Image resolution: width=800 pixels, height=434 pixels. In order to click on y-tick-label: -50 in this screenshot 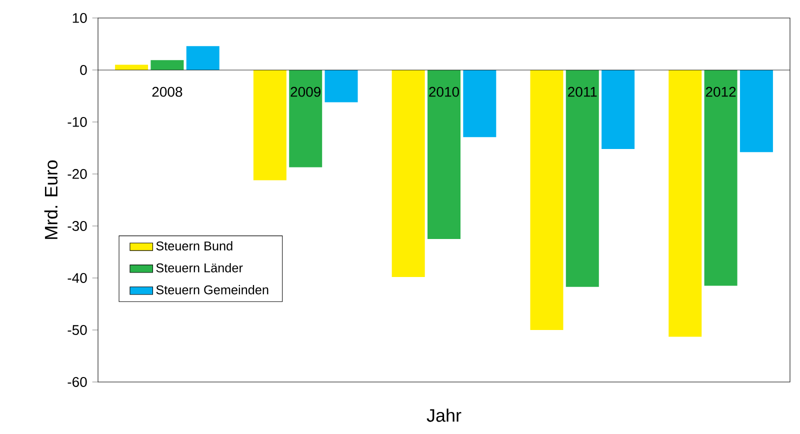, I will do `click(77, 330)`.